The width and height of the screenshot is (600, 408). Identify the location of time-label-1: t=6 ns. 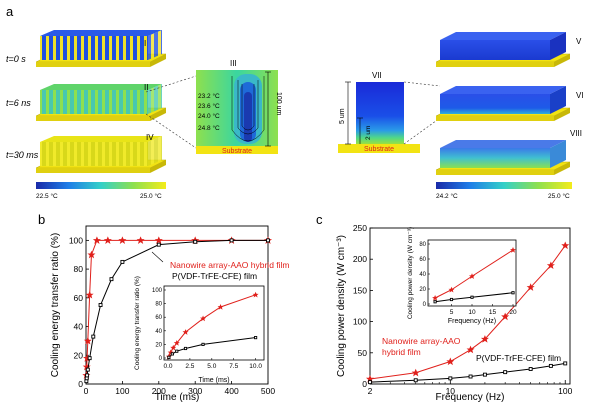
(18, 103).